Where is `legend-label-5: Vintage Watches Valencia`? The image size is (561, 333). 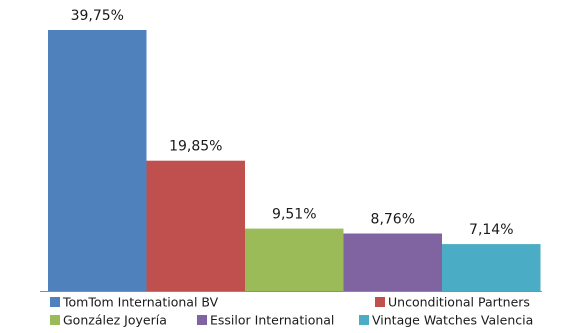
legend-label-5: Vintage Watches Valencia is located at coordinates (452, 320).